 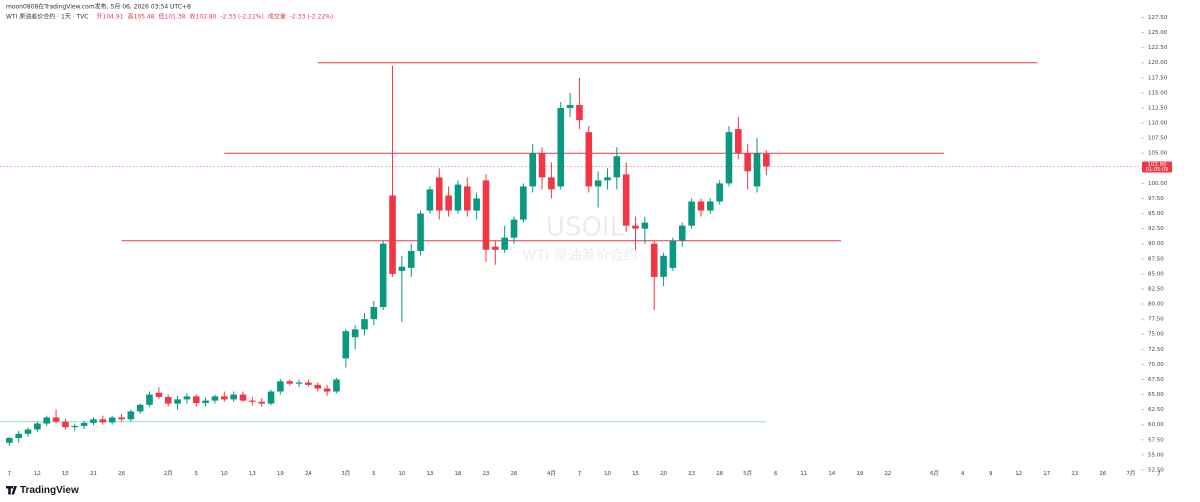 I want to click on y-tick-label: 77.50, so click(x=1156, y=320).